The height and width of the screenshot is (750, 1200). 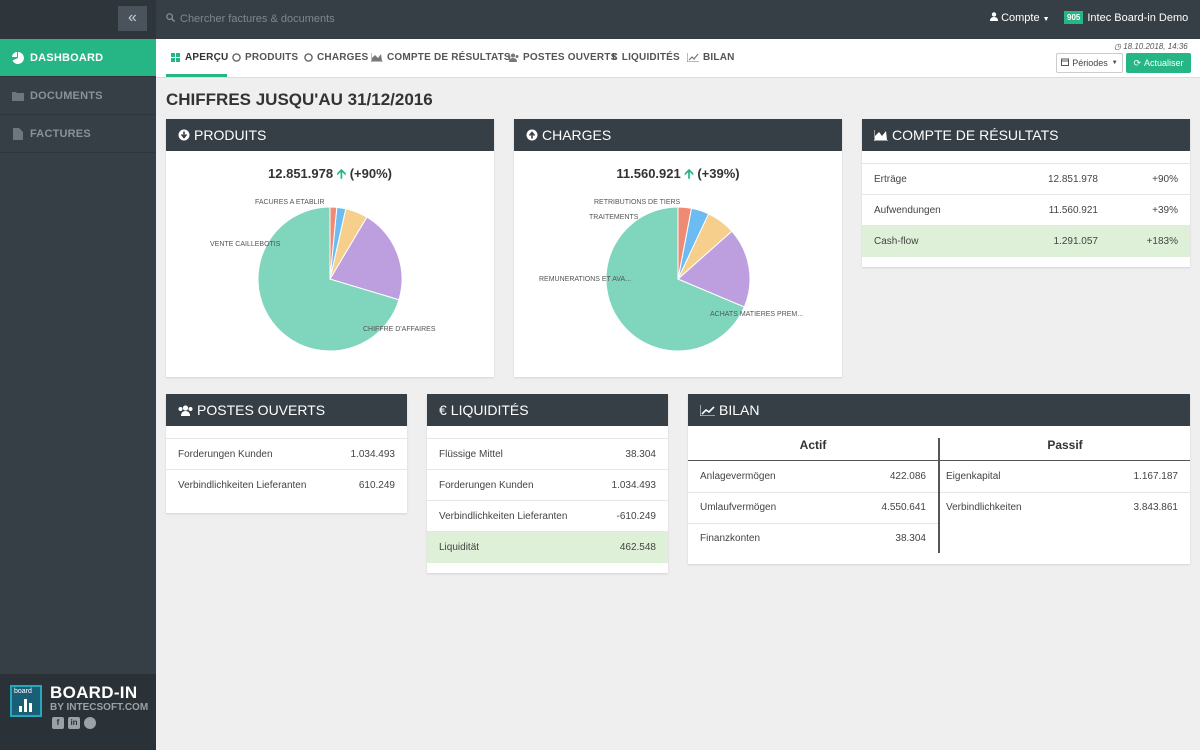 What do you see at coordinates (66, 95) in the screenshot?
I see `sidebar-item-label: DOCUMENTS` at bounding box center [66, 95].